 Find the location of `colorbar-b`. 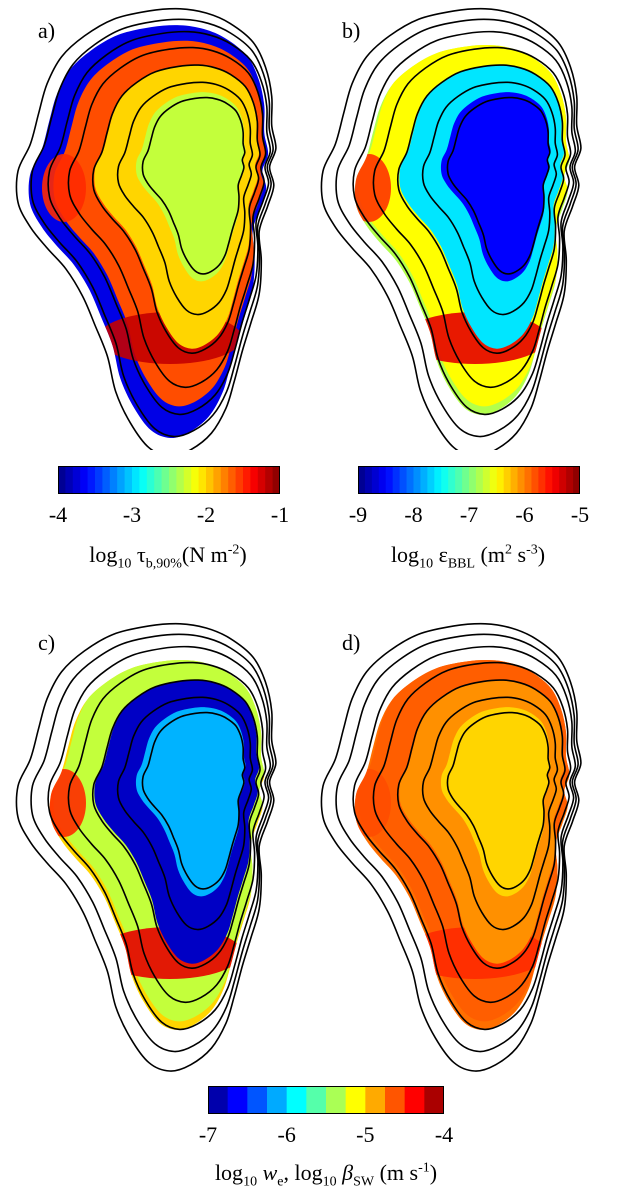

colorbar-b is located at coordinates (469, 480).